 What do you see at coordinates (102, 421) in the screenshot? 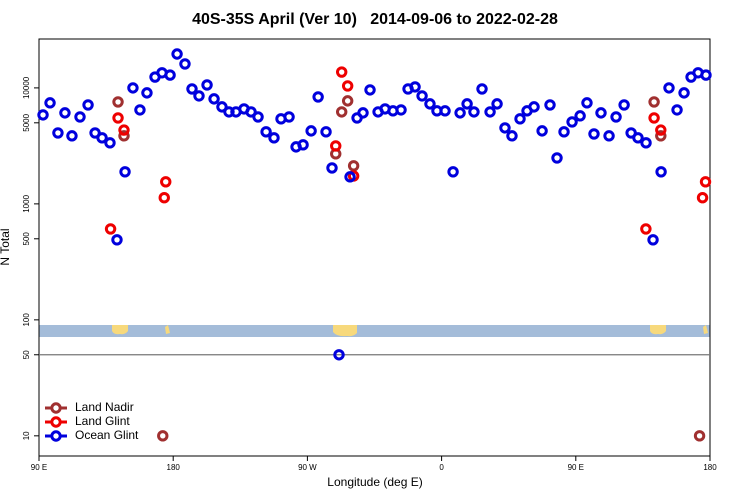
I see `legend-label: Land Glint` at bounding box center [102, 421].